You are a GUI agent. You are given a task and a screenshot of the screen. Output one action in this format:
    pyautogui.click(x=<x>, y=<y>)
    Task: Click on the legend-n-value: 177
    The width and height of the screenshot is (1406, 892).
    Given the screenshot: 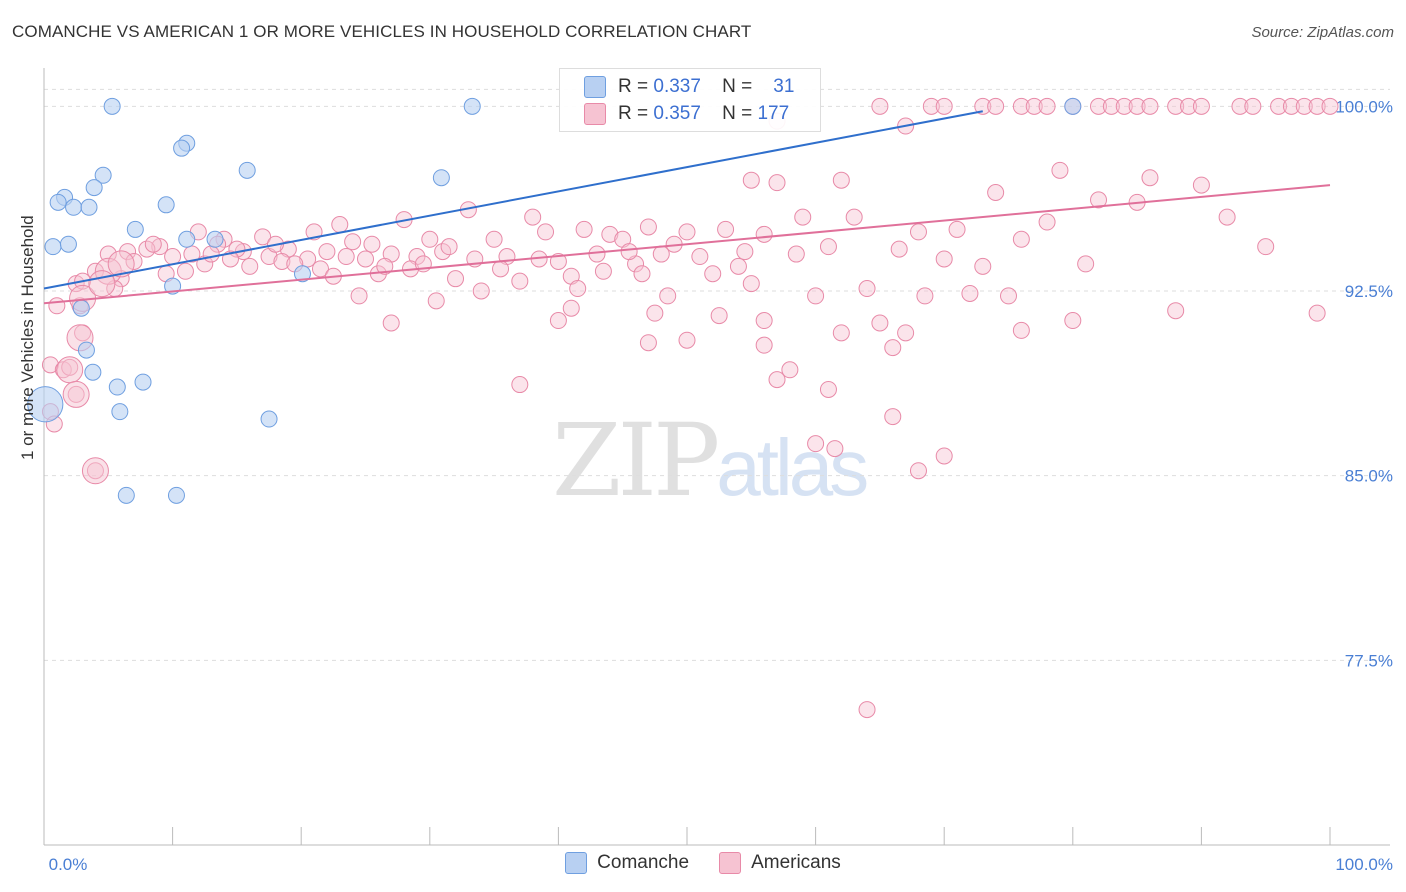 What is the action you would take?
    pyautogui.click(x=773, y=113)
    